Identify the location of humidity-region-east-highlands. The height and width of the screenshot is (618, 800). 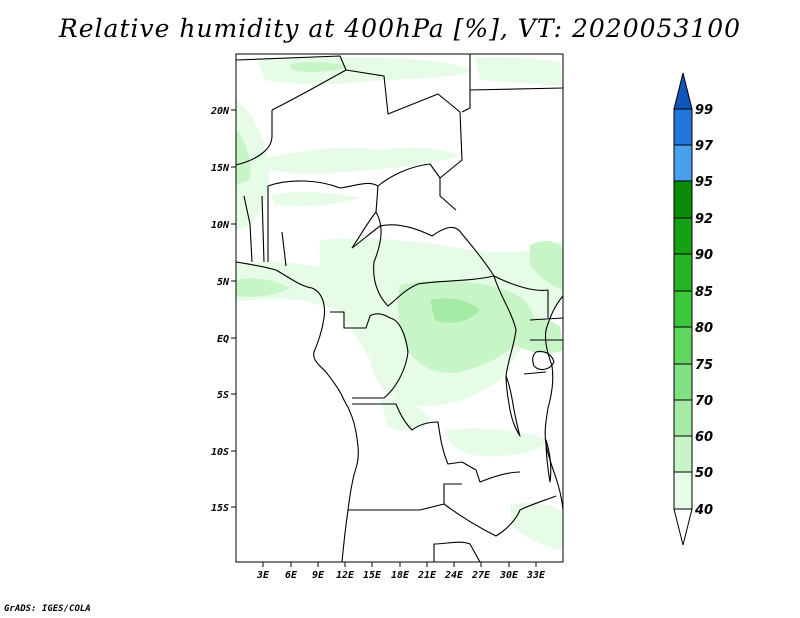
(546, 265).